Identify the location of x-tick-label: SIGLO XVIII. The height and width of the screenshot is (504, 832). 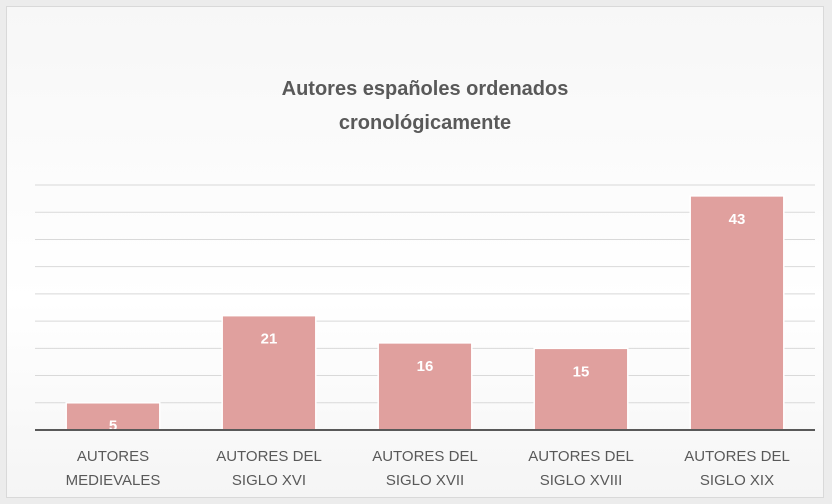
(581, 480).